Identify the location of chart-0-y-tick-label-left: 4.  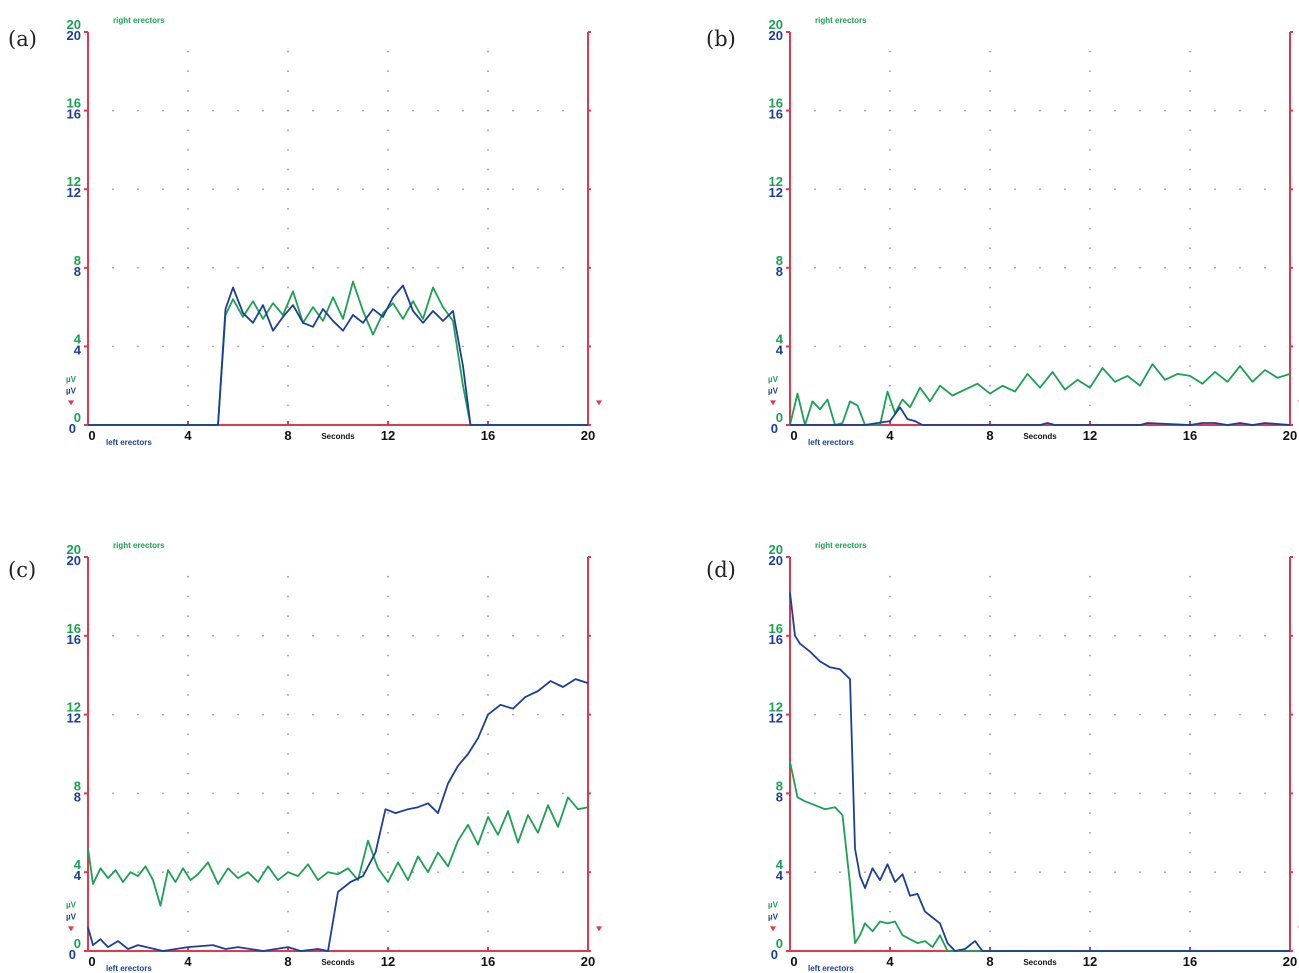
(78, 349).